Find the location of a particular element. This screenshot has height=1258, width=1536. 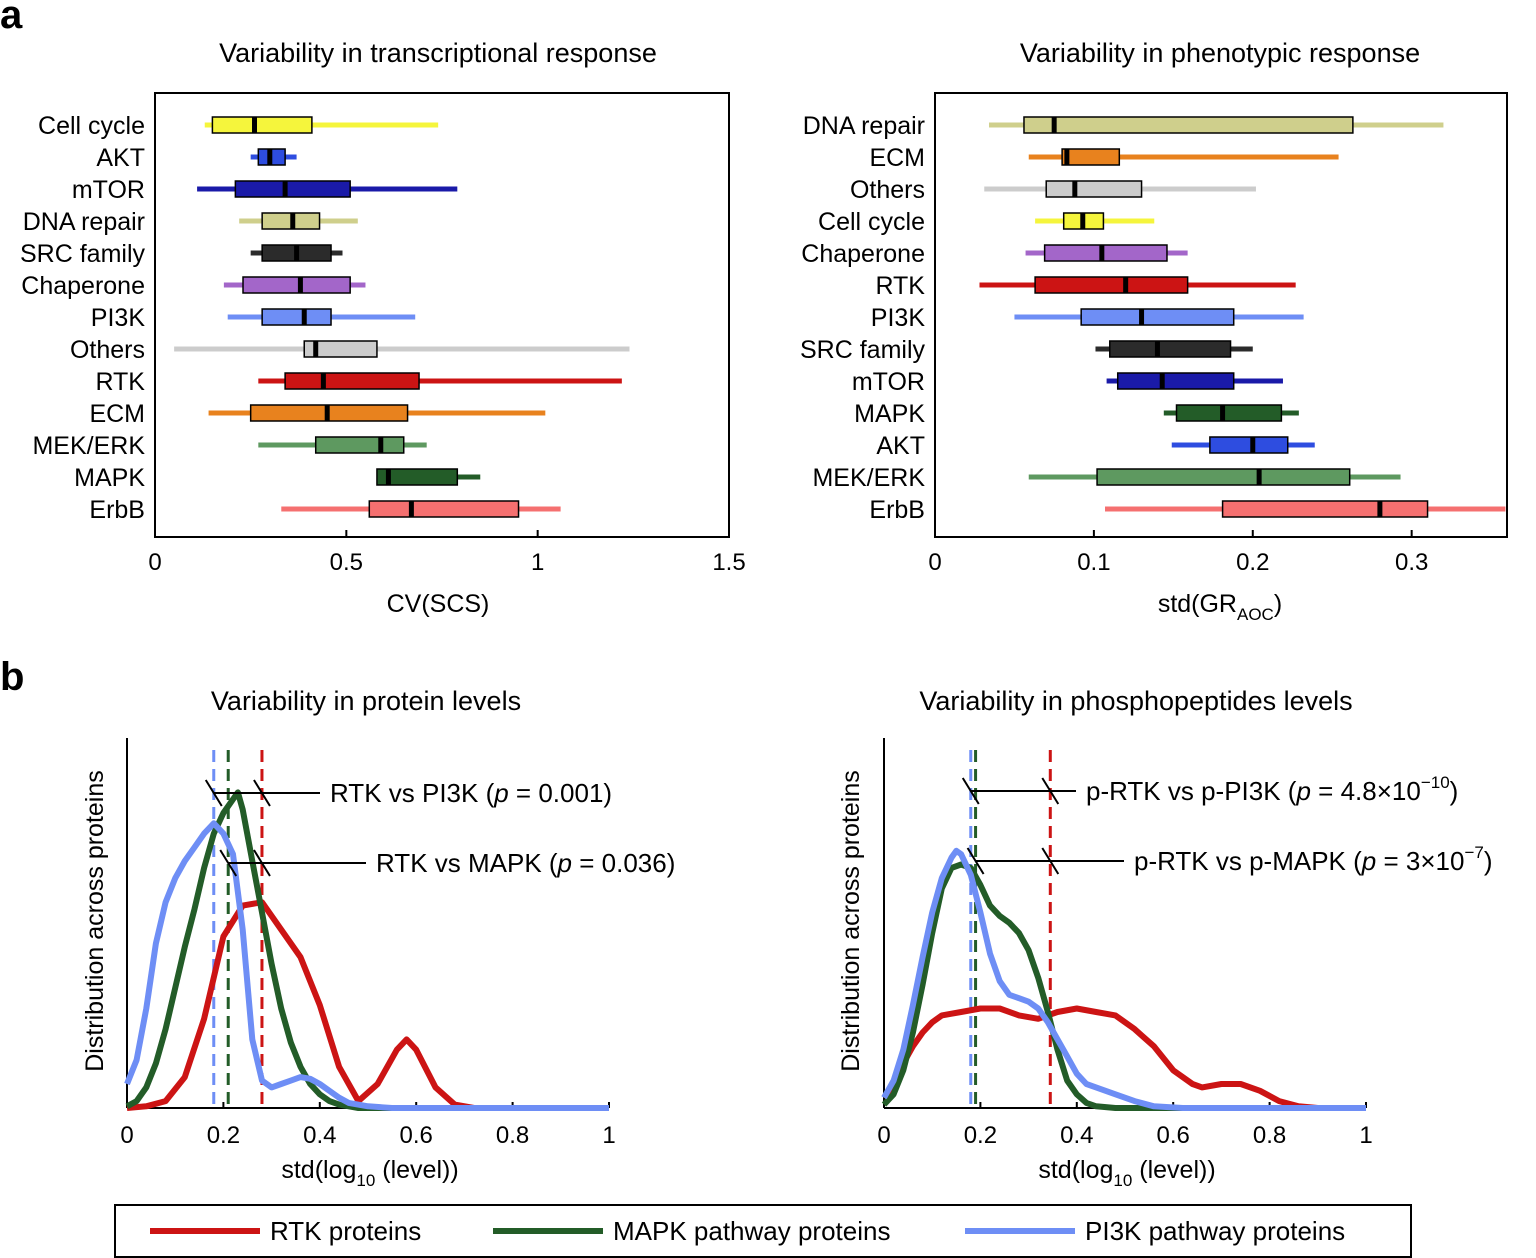

comparison-label: p-RTK vs p-PI3K (p = 4.8×10−10) is located at coordinates (1272, 789).